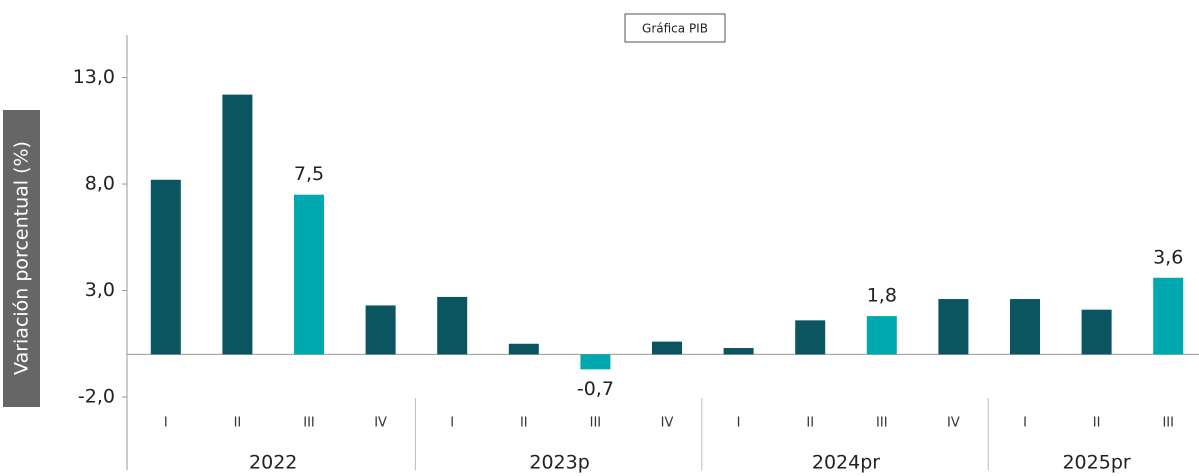  I want to click on y-tick-label: 8,0, so click(100, 184).